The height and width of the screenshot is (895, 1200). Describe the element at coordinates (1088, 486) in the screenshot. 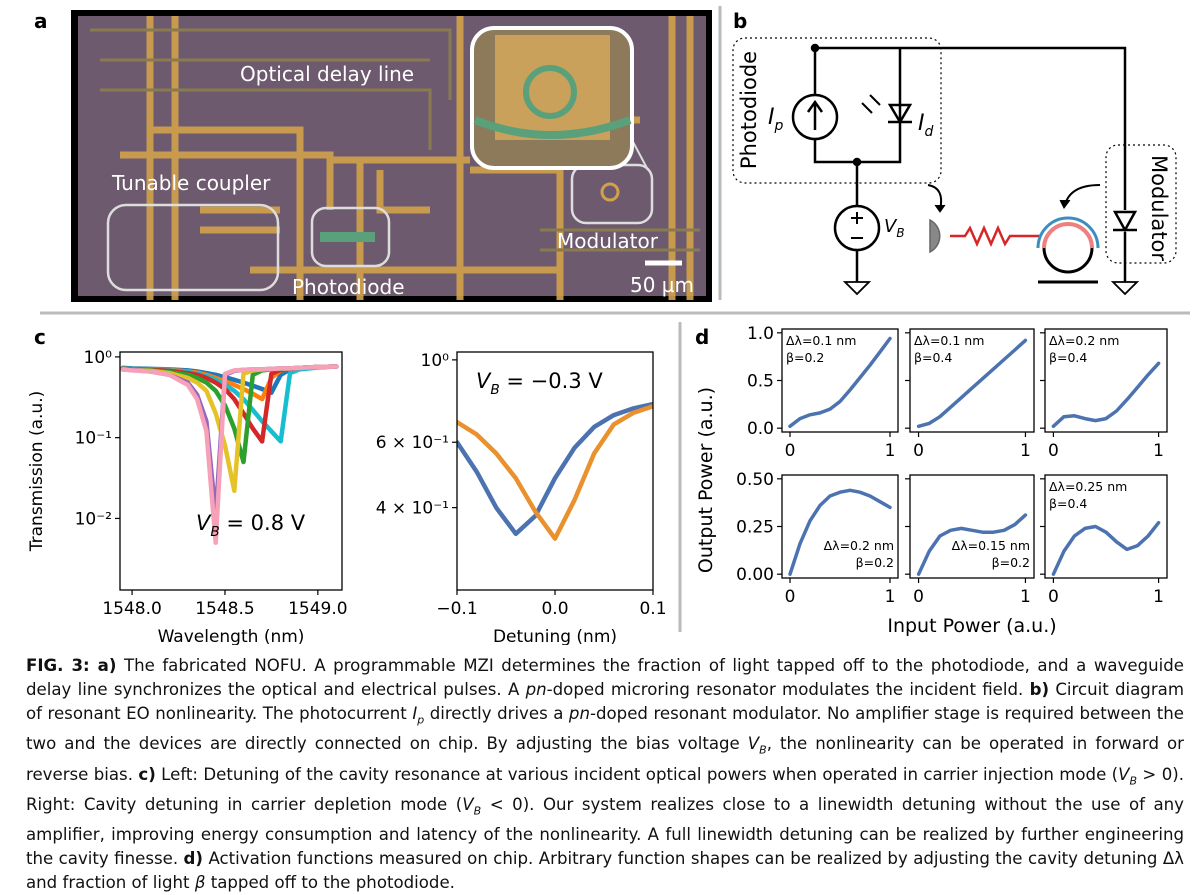

I see `annotation: Δλ=0.25 nm` at that location.